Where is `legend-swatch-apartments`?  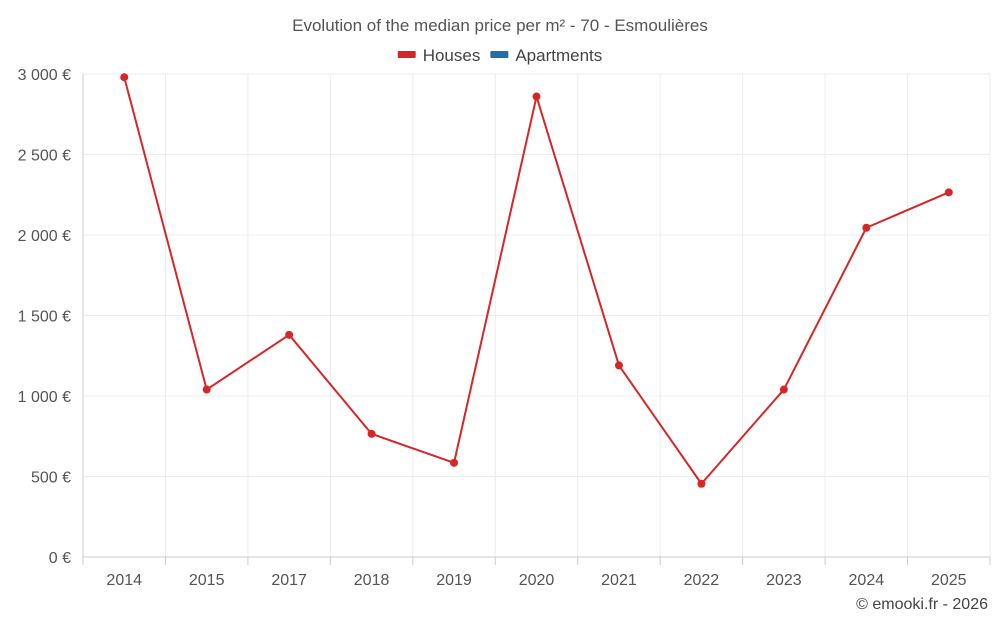 legend-swatch-apartments is located at coordinates (499, 54).